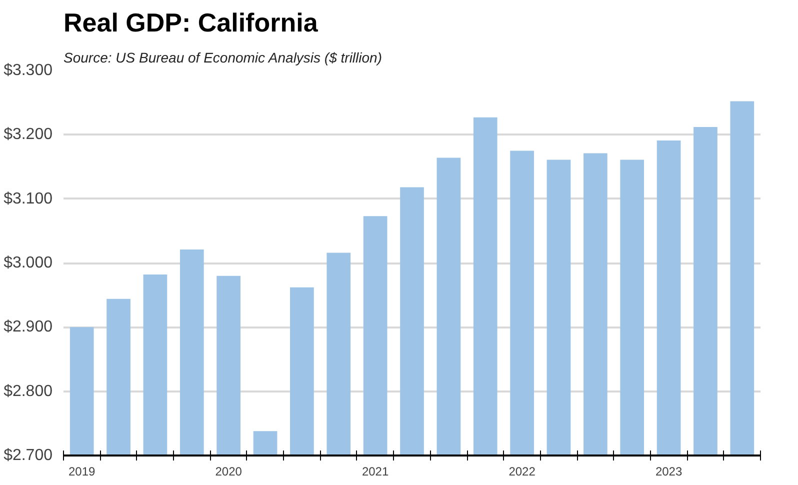 The image size is (798, 485). What do you see at coordinates (28, 70) in the screenshot?
I see `y-tick-label: $3.300` at bounding box center [28, 70].